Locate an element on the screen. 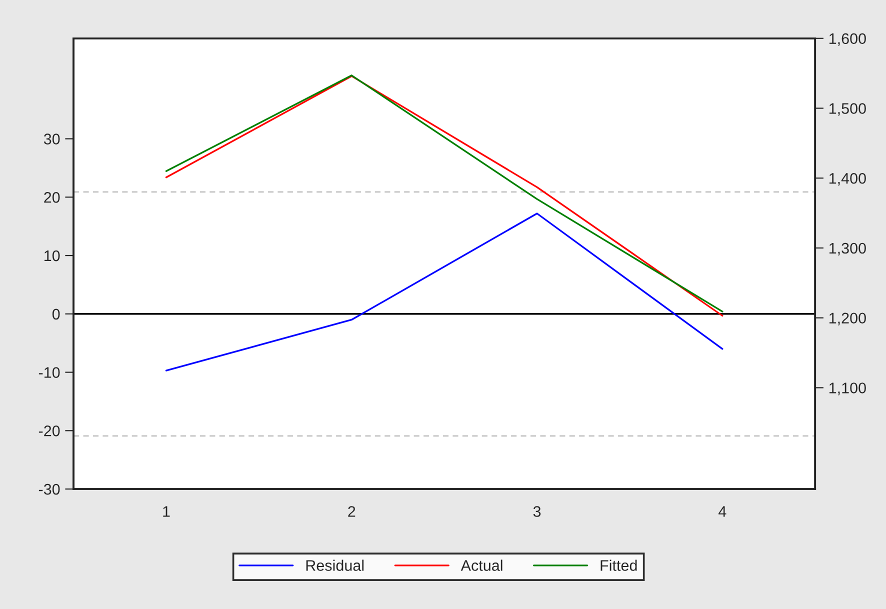 Image resolution: width=886 pixels, height=609 pixels. y2-tick-label: 1,100 is located at coordinates (847, 389).